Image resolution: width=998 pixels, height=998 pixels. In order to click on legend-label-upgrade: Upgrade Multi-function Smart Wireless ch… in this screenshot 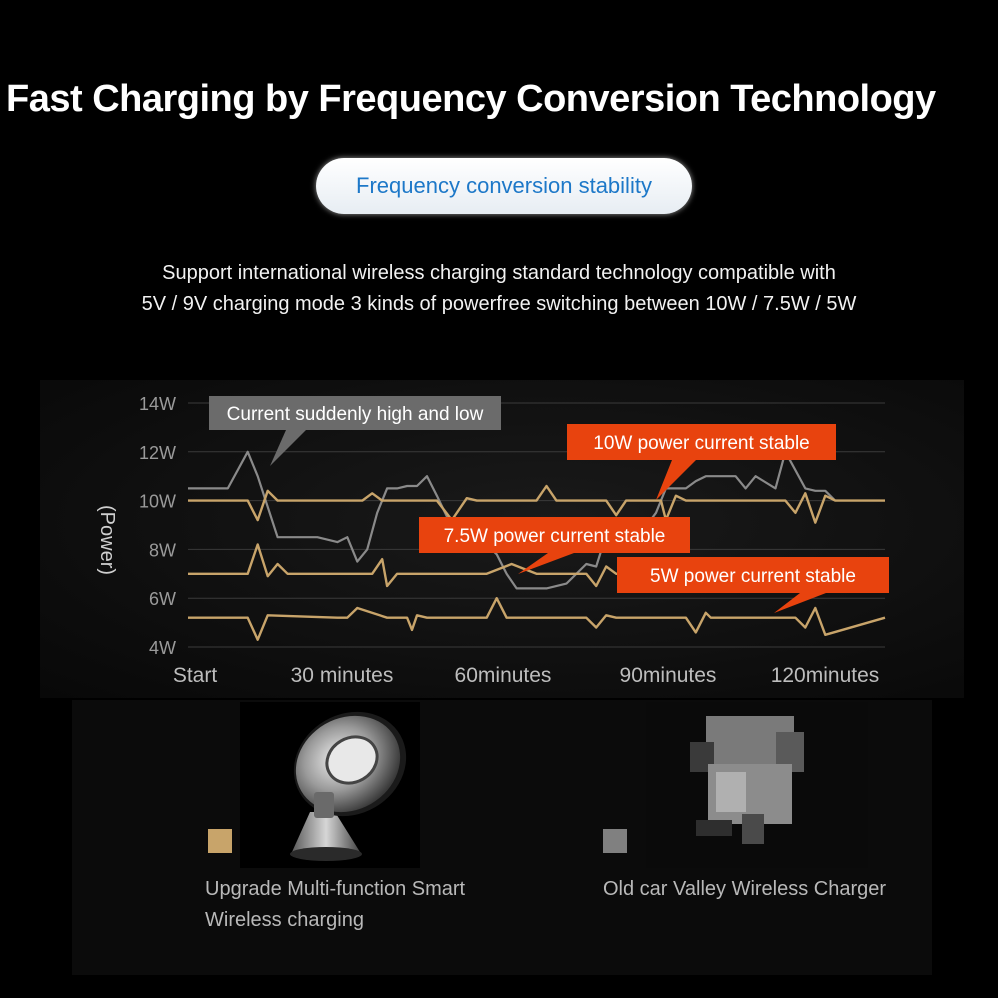, I will do `click(335, 904)`.